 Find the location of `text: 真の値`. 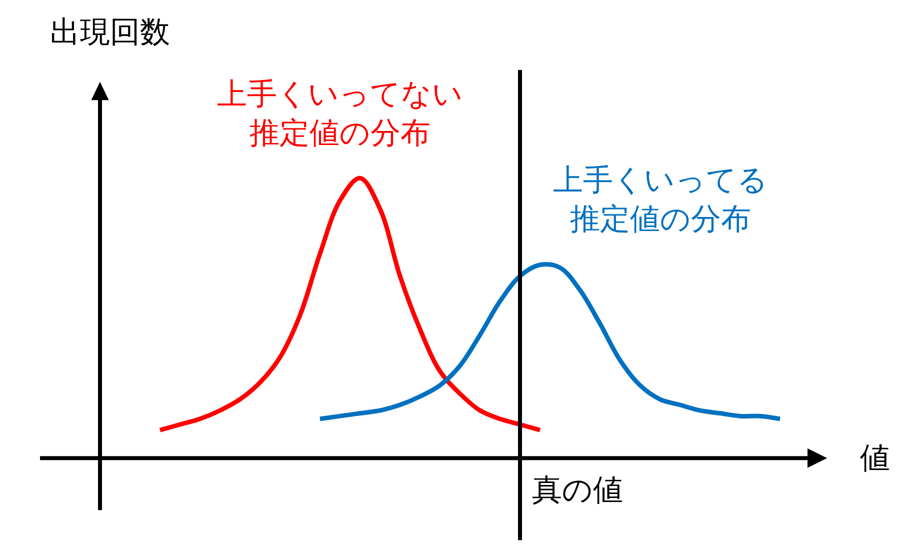

text: 真の値 is located at coordinates (577, 490).